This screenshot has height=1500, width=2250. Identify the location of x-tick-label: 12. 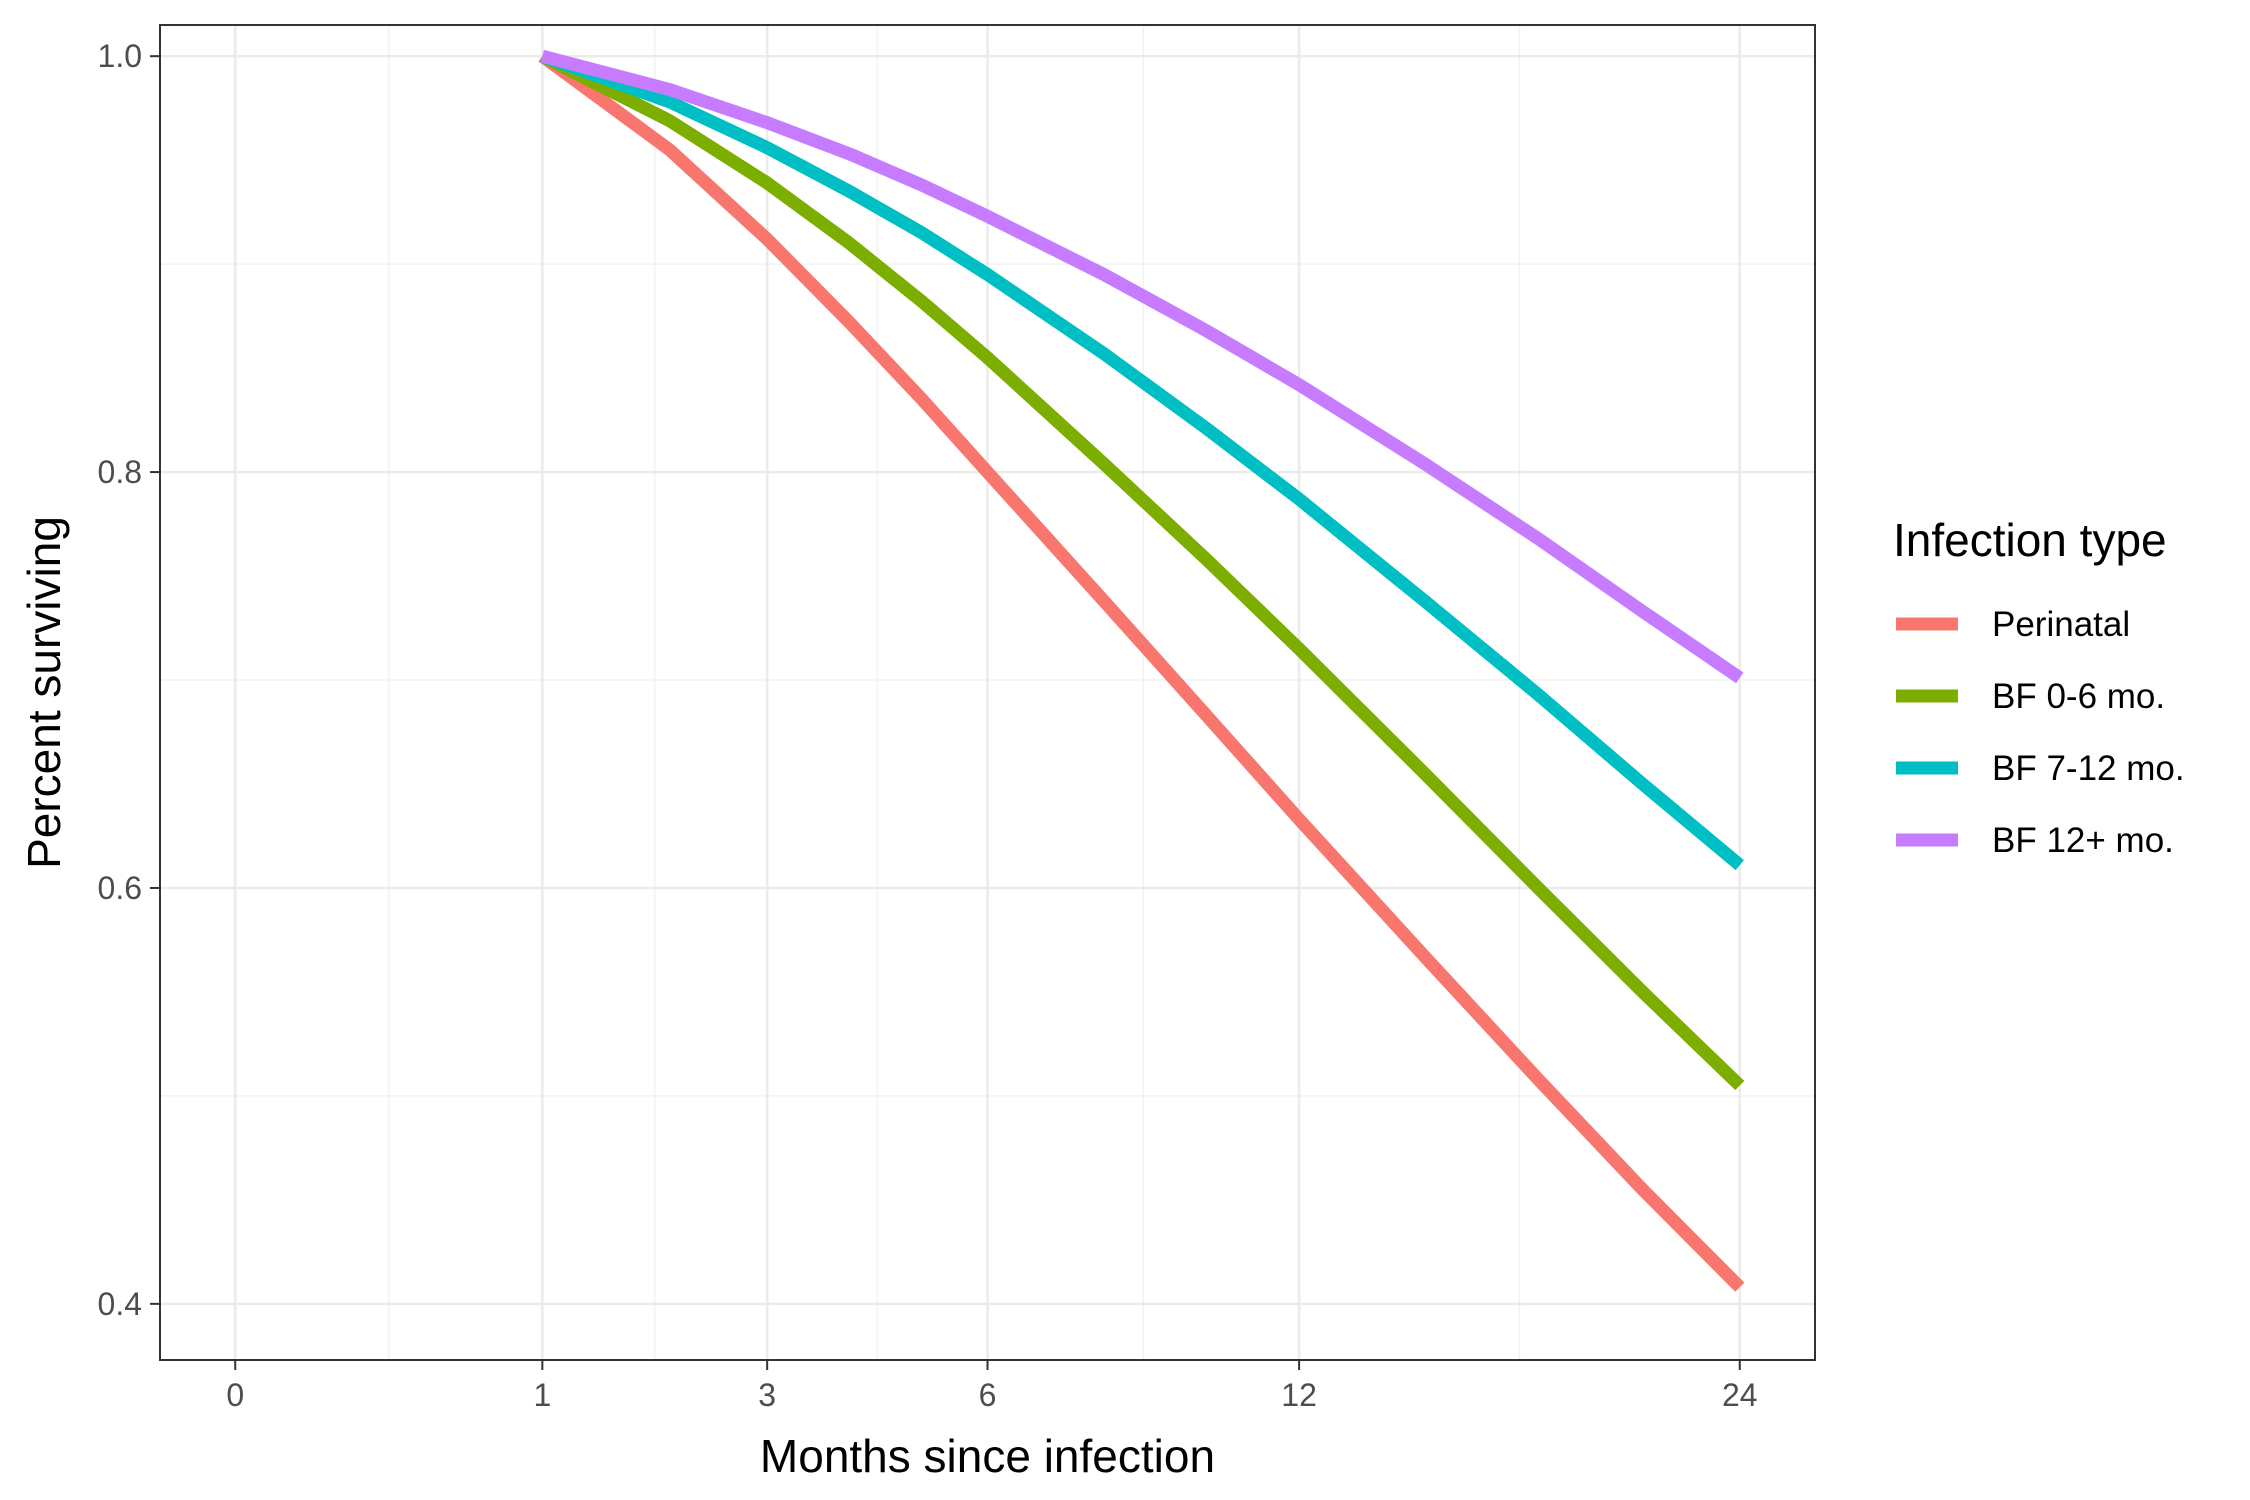
(1299, 1395).